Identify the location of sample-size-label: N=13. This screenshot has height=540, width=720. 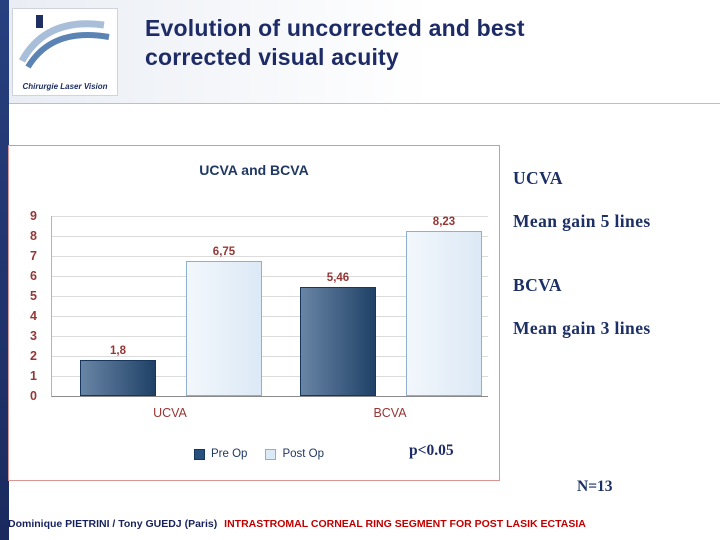
(595, 486).